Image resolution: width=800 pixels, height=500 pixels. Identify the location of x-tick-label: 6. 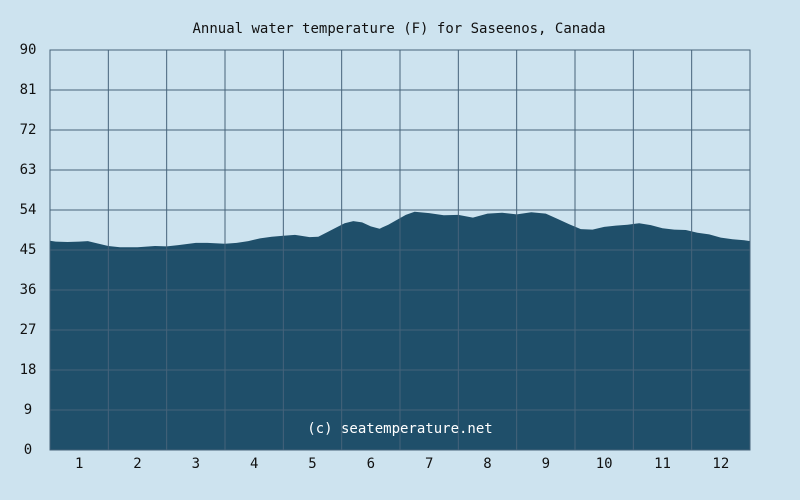
(371, 464).